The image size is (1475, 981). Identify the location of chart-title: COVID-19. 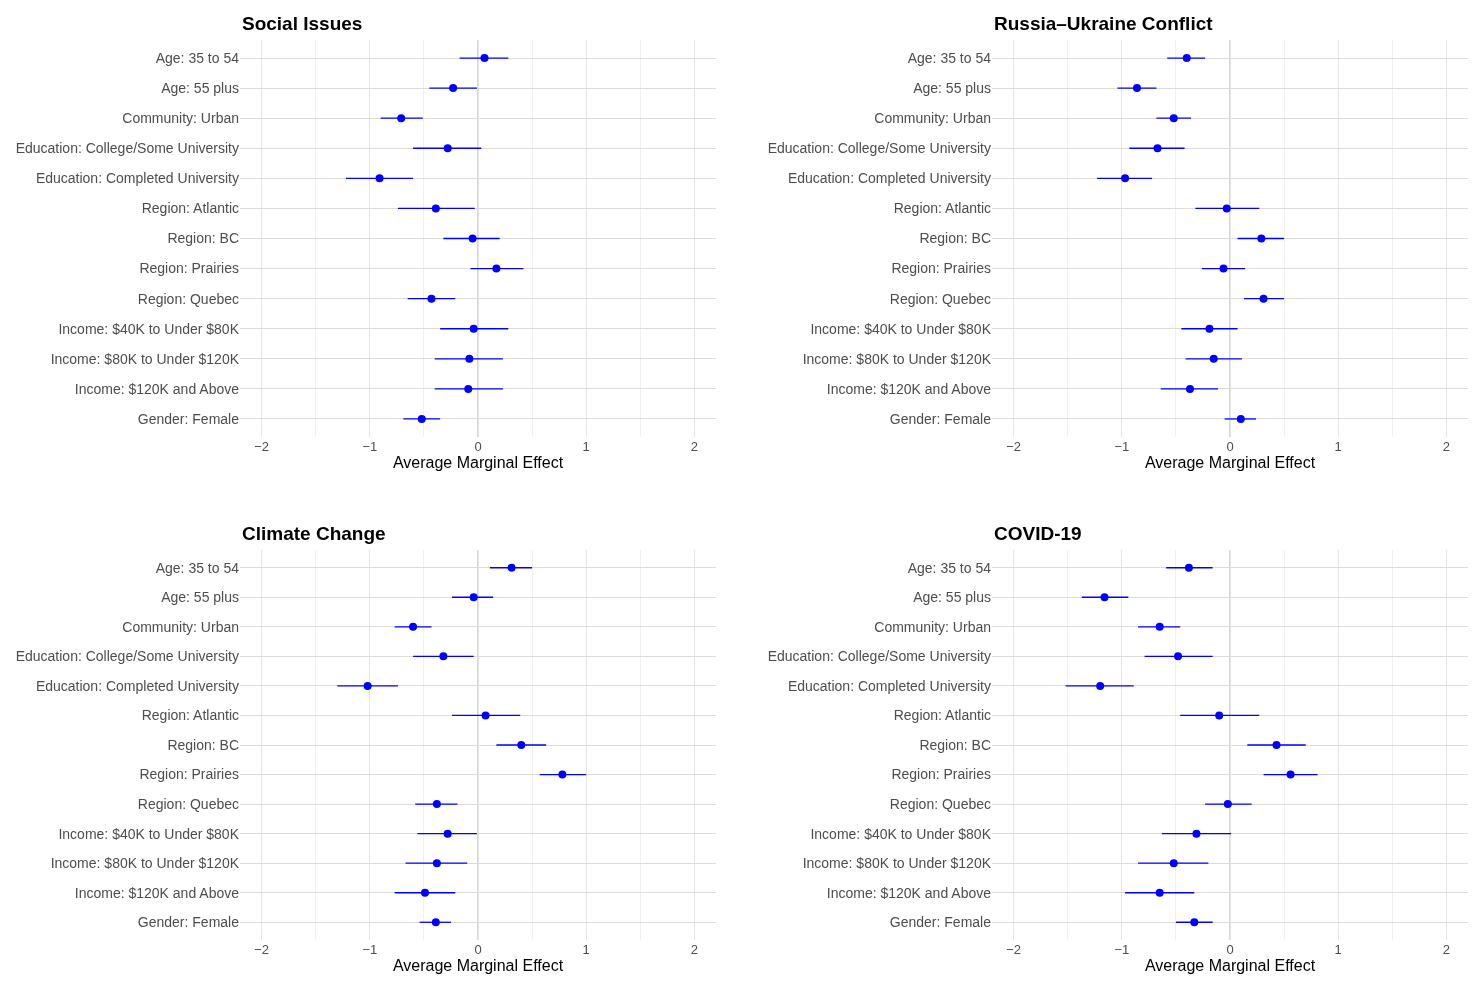
(1038, 533).